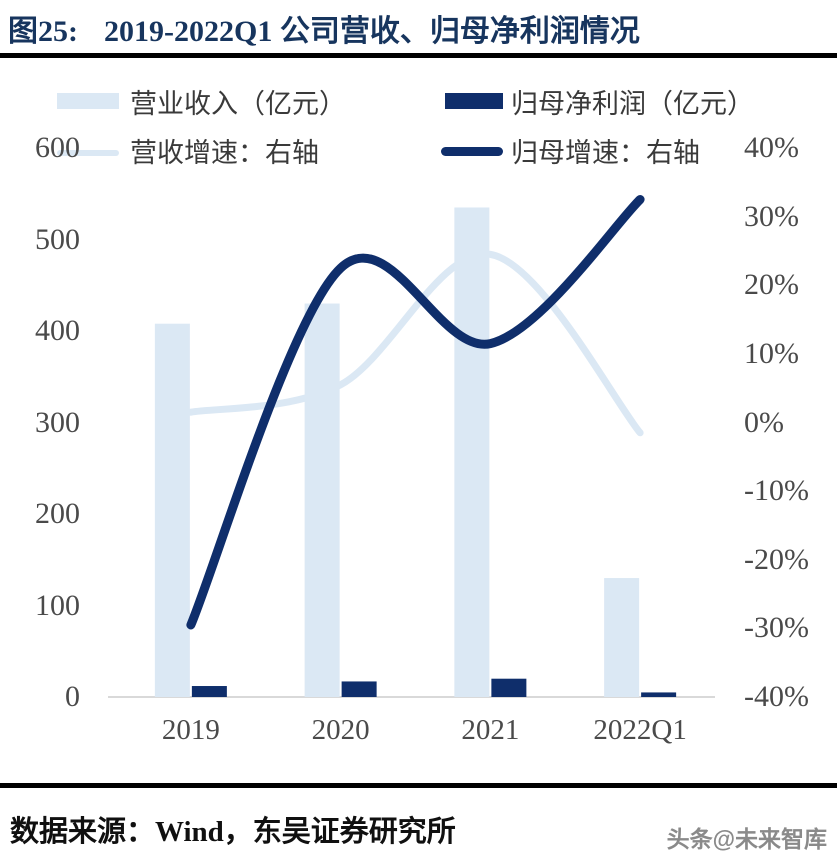 This screenshot has width=837, height=860. I want to click on data-source-note: 数据来源：Wind，东吴证券研究所, so click(233, 829).